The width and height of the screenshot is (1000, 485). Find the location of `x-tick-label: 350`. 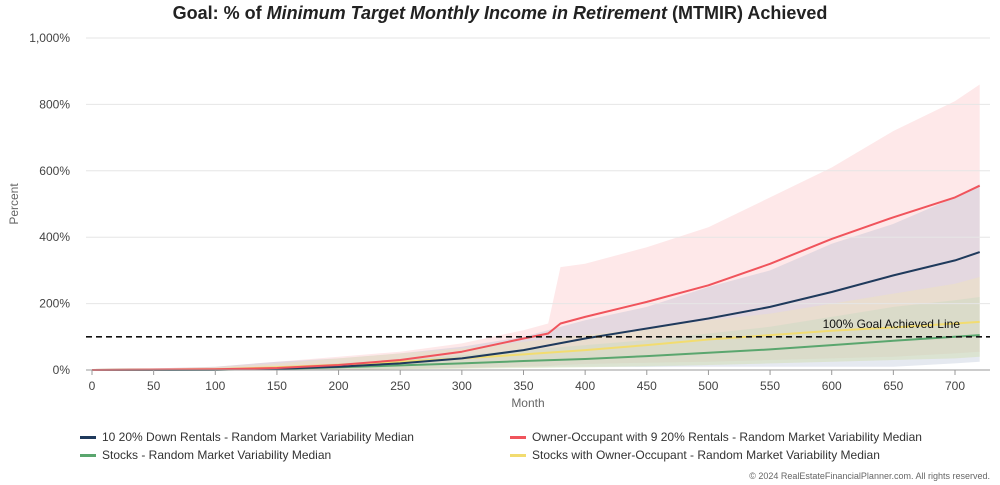

x-tick-label: 350 is located at coordinates (523, 386).